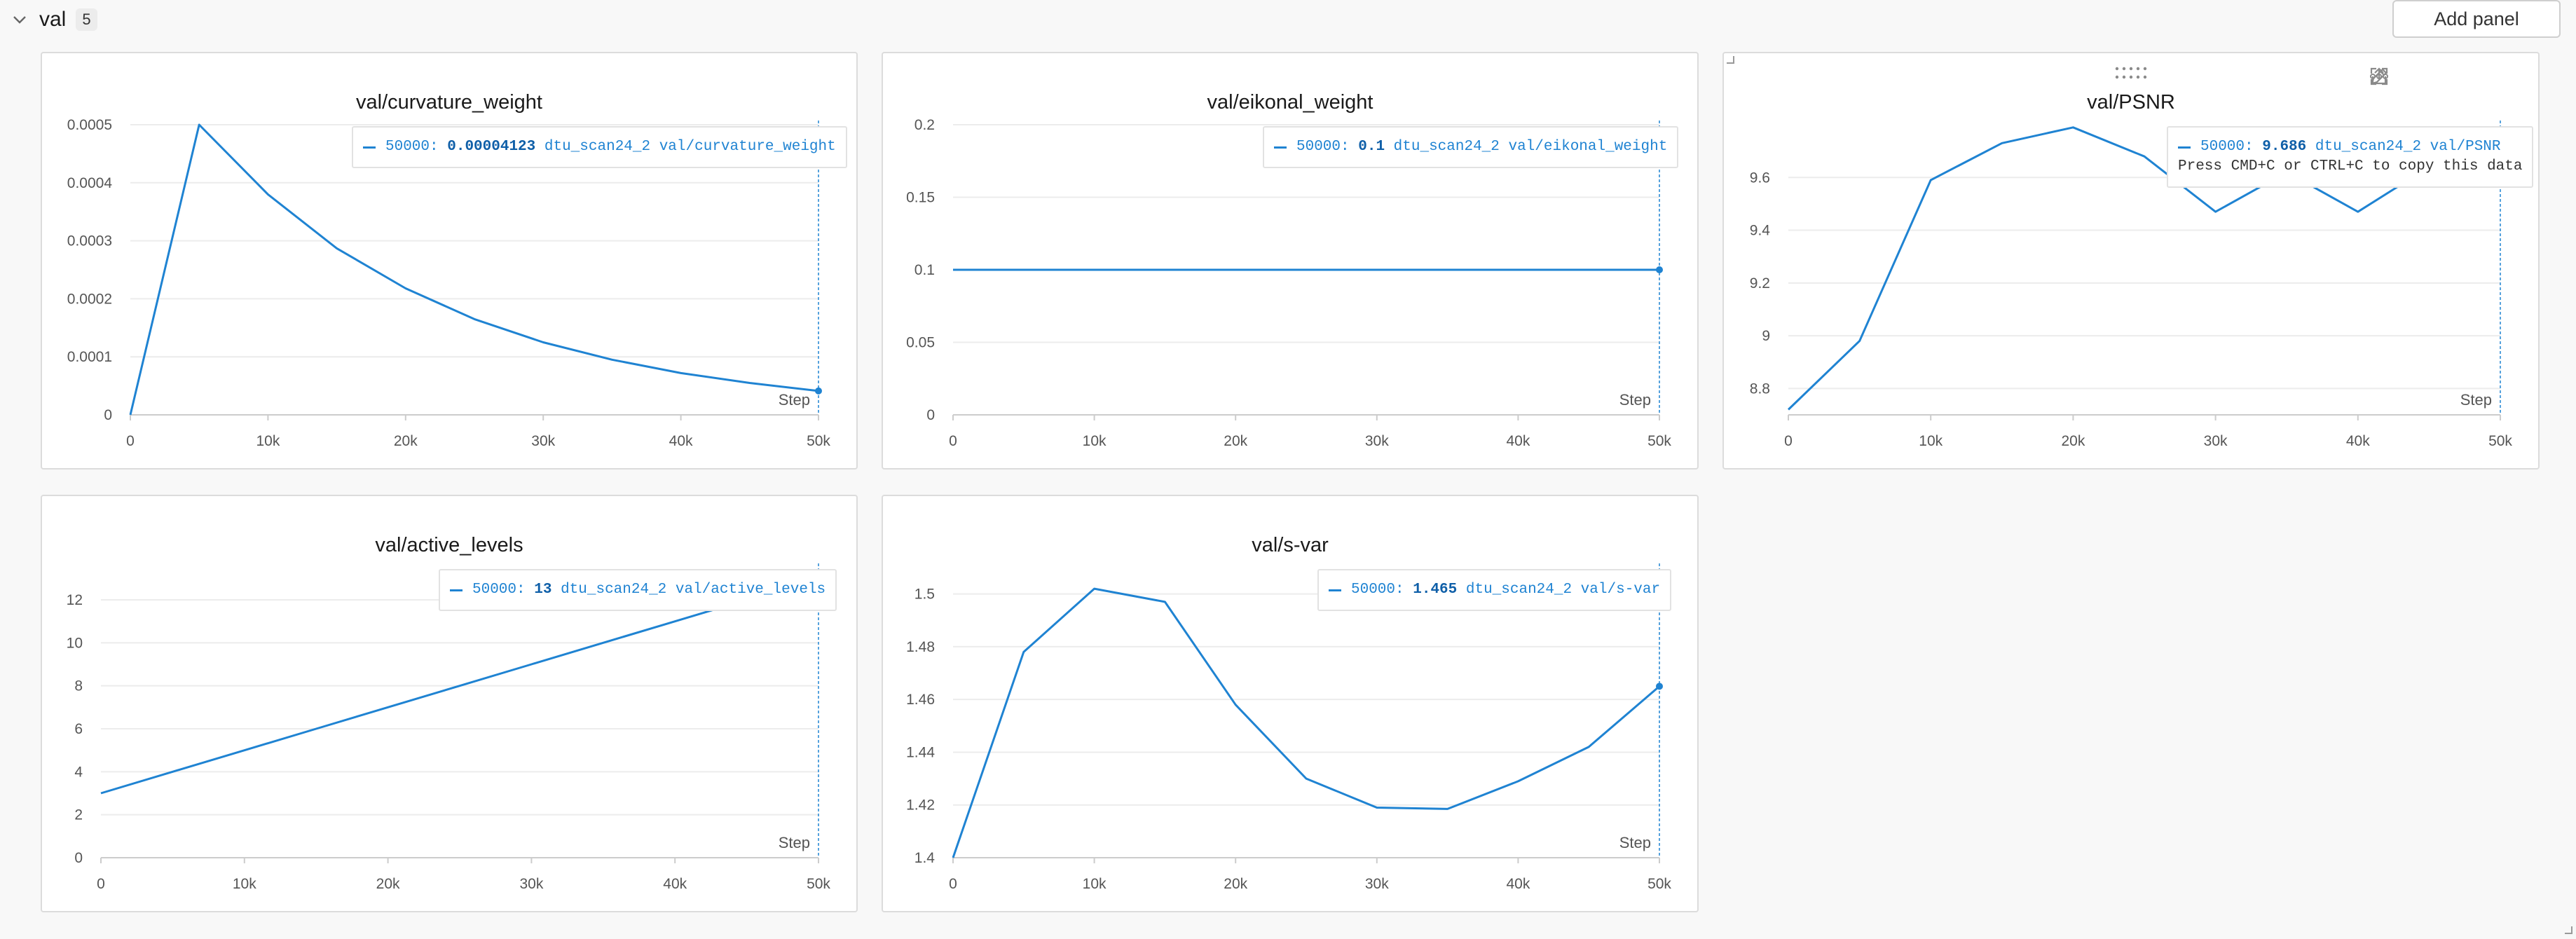 The image size is (2576, 939). Describe the element at coordinates (925, 858) in the screenshot. I see `y-tick-label: 1.4` at that location.